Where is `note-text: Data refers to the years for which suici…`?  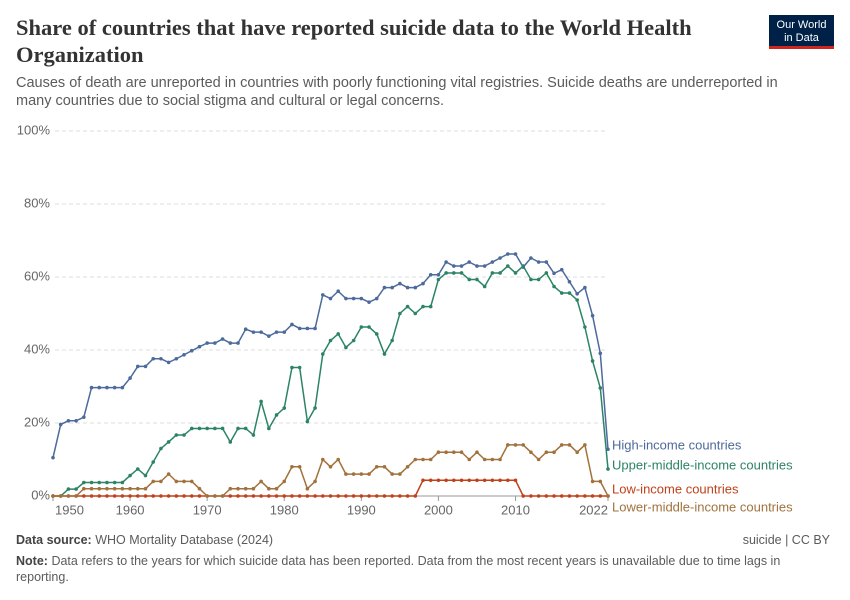
note-text: Data refers to the years for which suici… is located at coordinates (398, 569).